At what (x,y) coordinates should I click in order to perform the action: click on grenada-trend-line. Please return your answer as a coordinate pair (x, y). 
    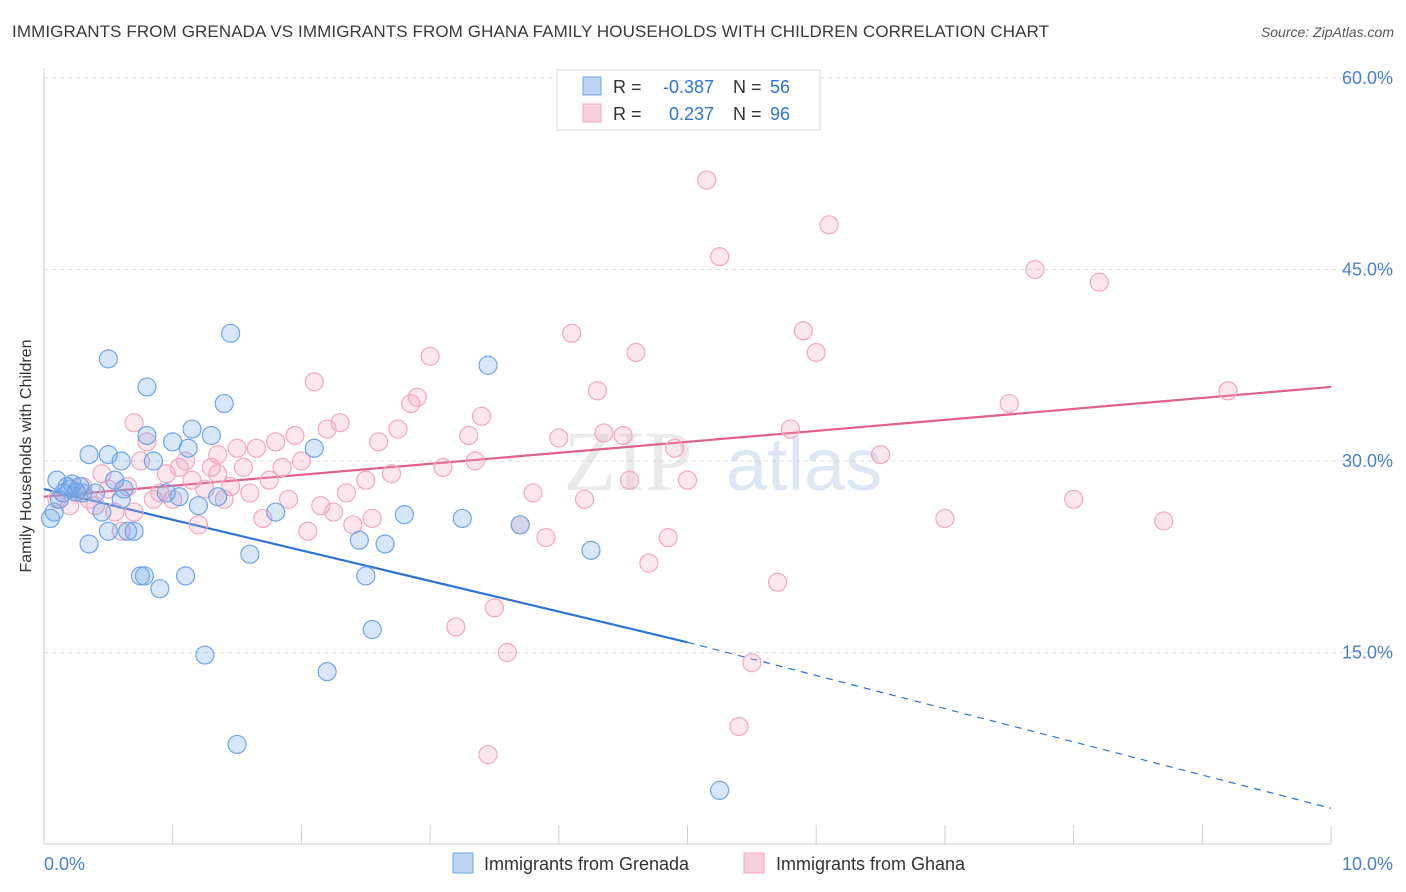
    Looking at the image, I should click on (365, 566).